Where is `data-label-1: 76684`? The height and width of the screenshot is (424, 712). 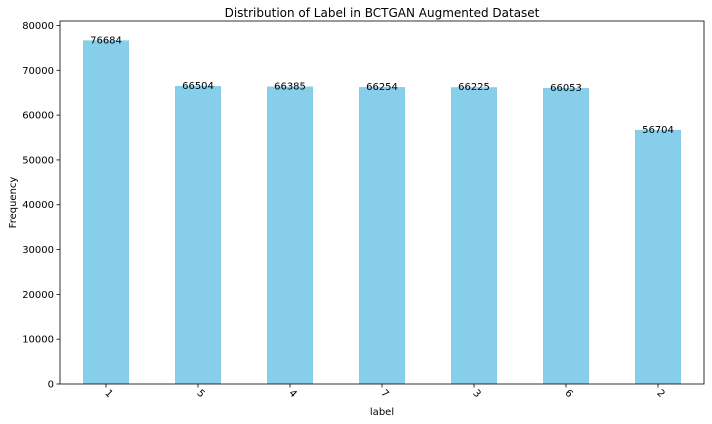 data-label-1: 76684 is located at coordinates (106, 40).